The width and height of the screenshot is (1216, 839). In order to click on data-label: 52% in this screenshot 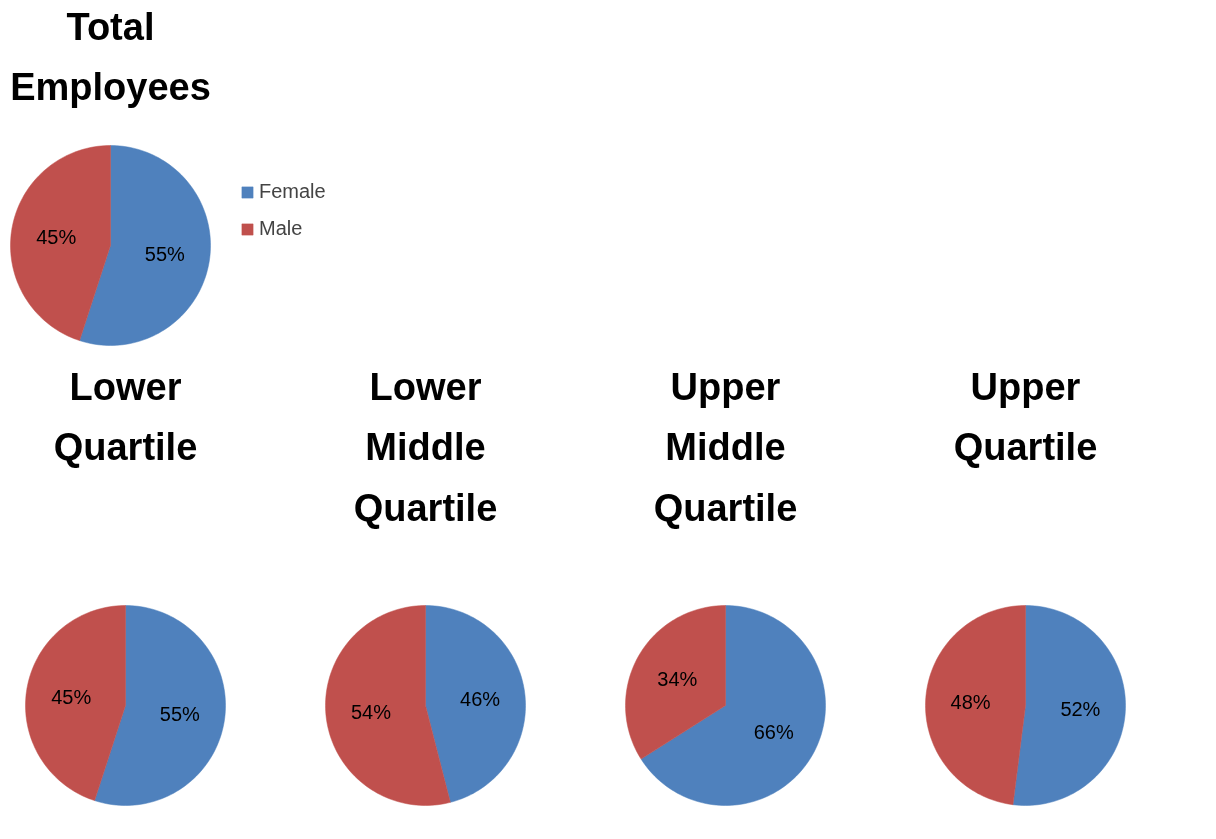, I will do `click(1080, 708)`.